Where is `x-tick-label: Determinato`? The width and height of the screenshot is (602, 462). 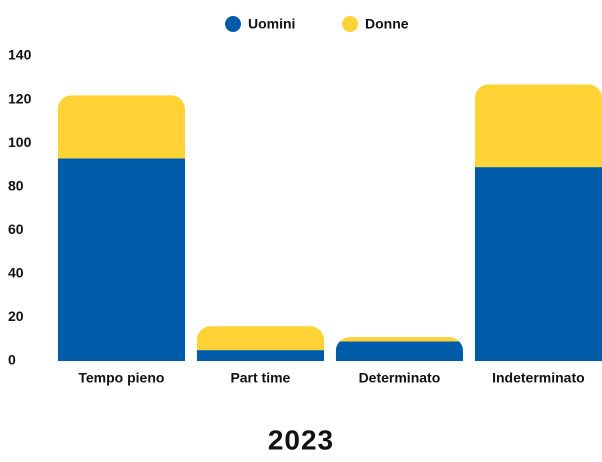
x-tick-label: Determinato is located at coordinates (400, 378).